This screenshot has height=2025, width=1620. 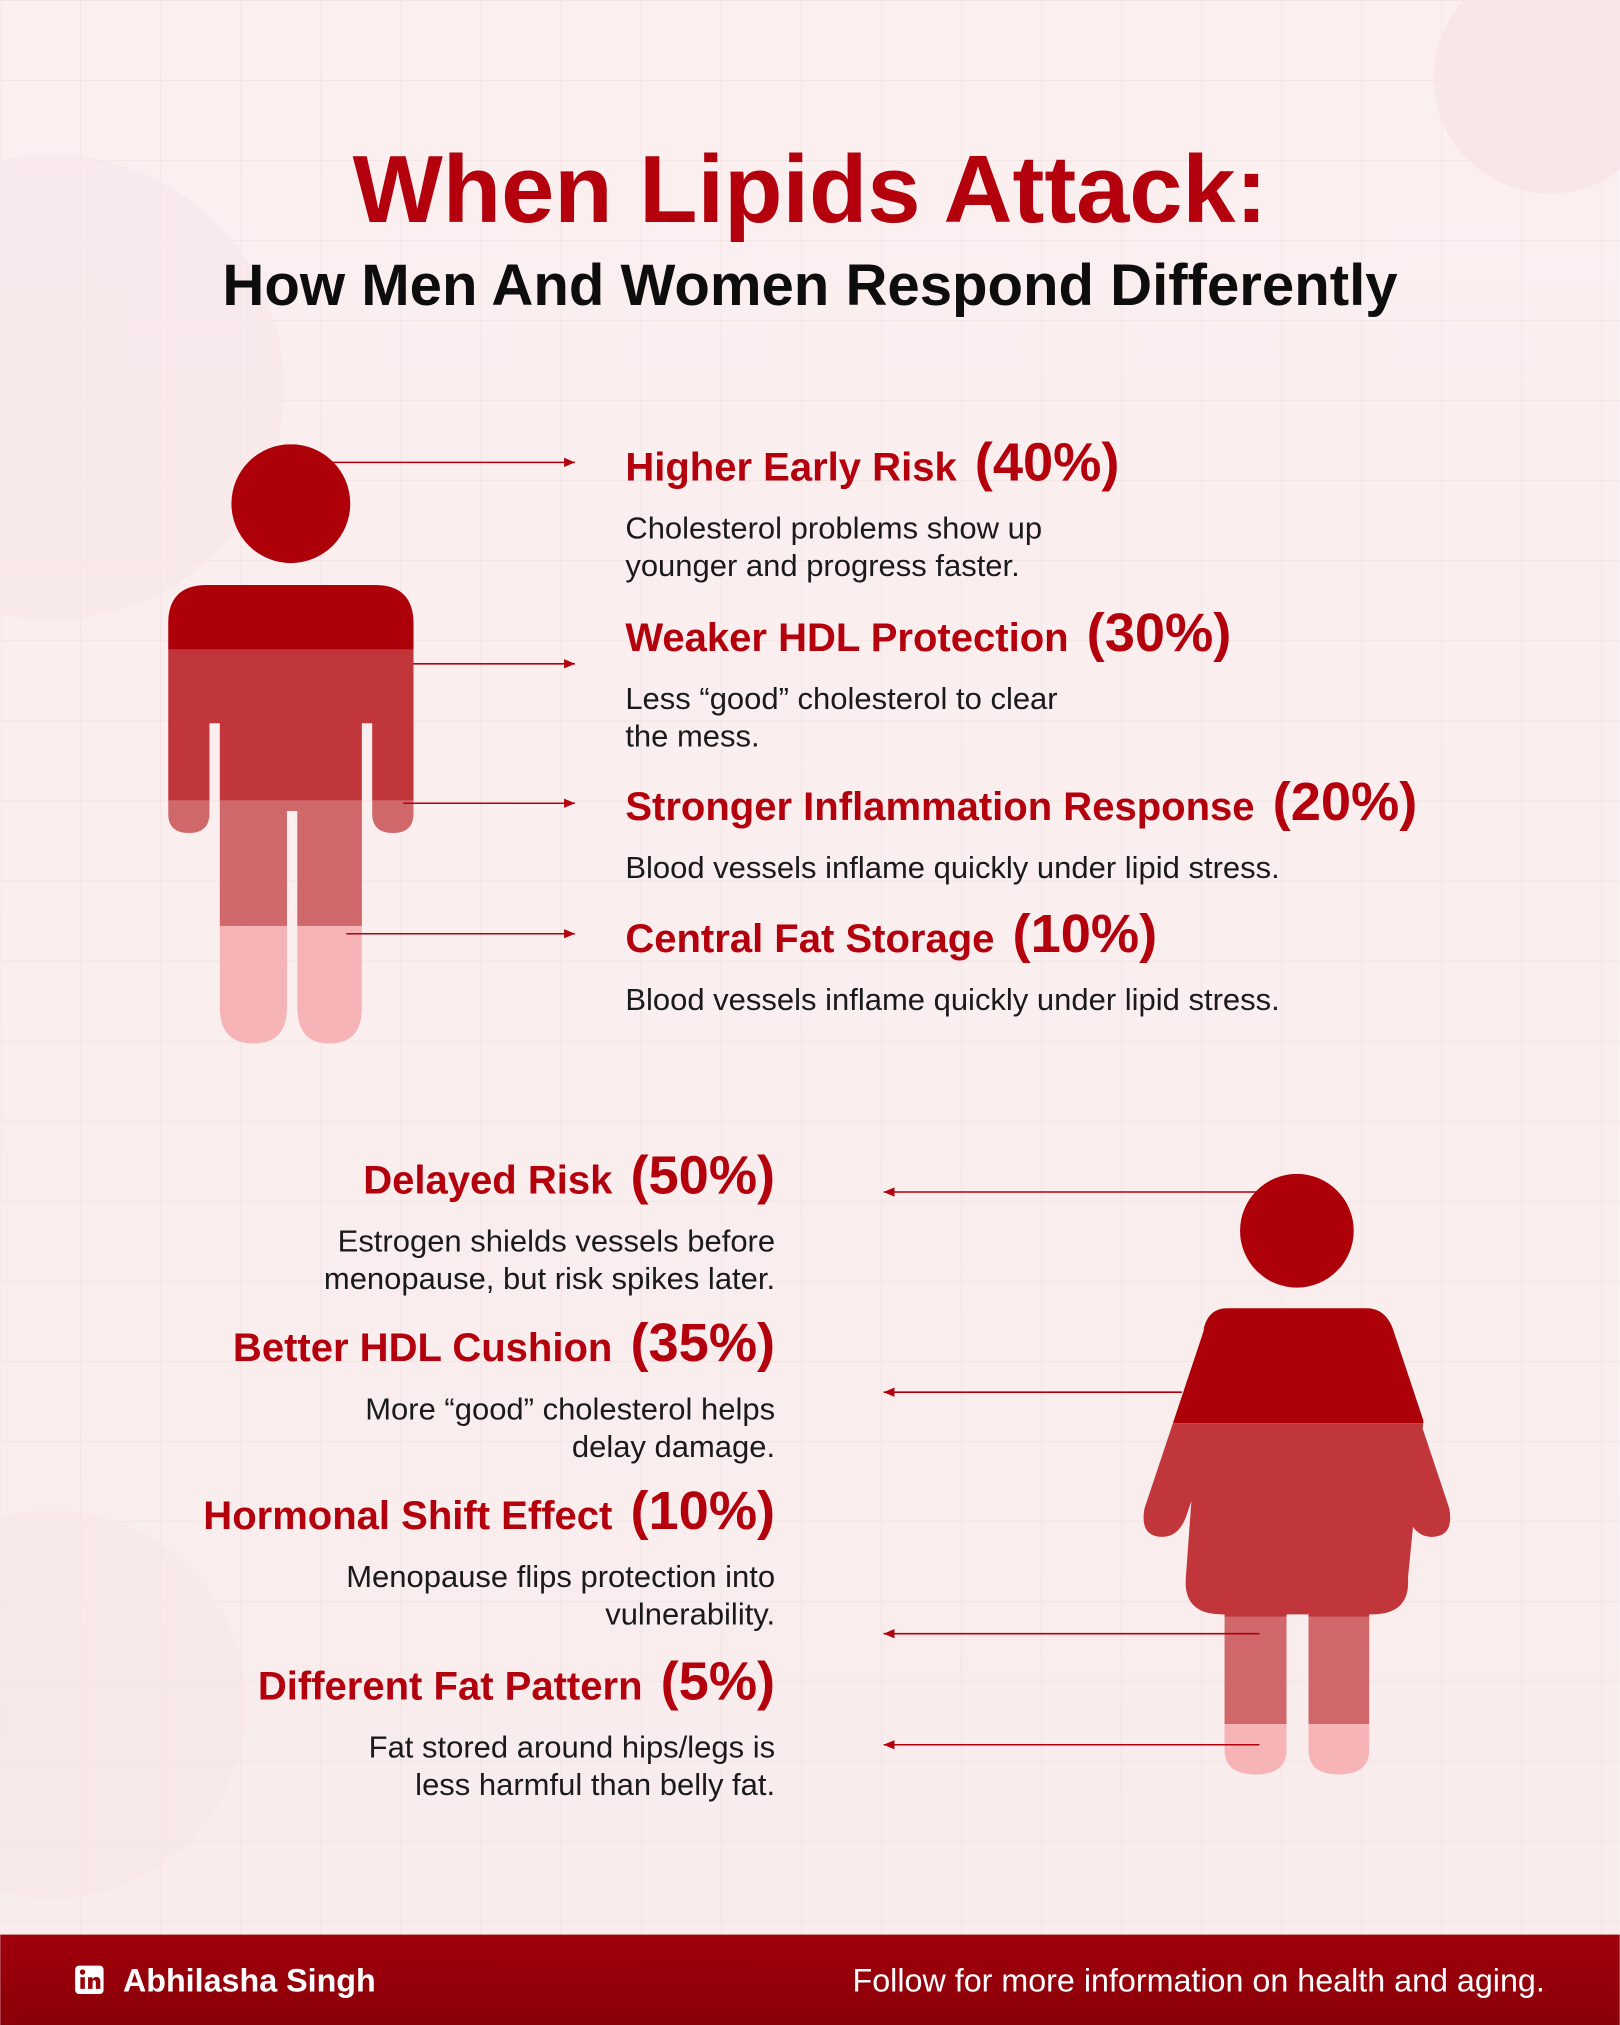 What do you see at coordinates (692, 735) in the screenshot?
I see `item-description: the mess.` at bounding box center [692, 735].